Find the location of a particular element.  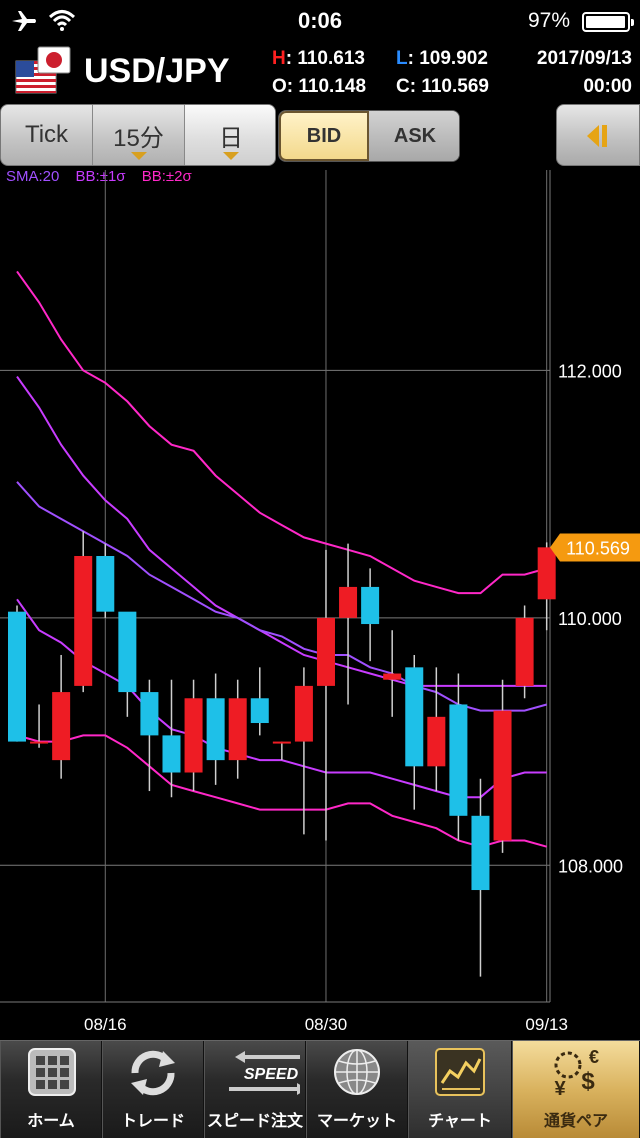

wifi-icon is located at coordinates (62, 20).